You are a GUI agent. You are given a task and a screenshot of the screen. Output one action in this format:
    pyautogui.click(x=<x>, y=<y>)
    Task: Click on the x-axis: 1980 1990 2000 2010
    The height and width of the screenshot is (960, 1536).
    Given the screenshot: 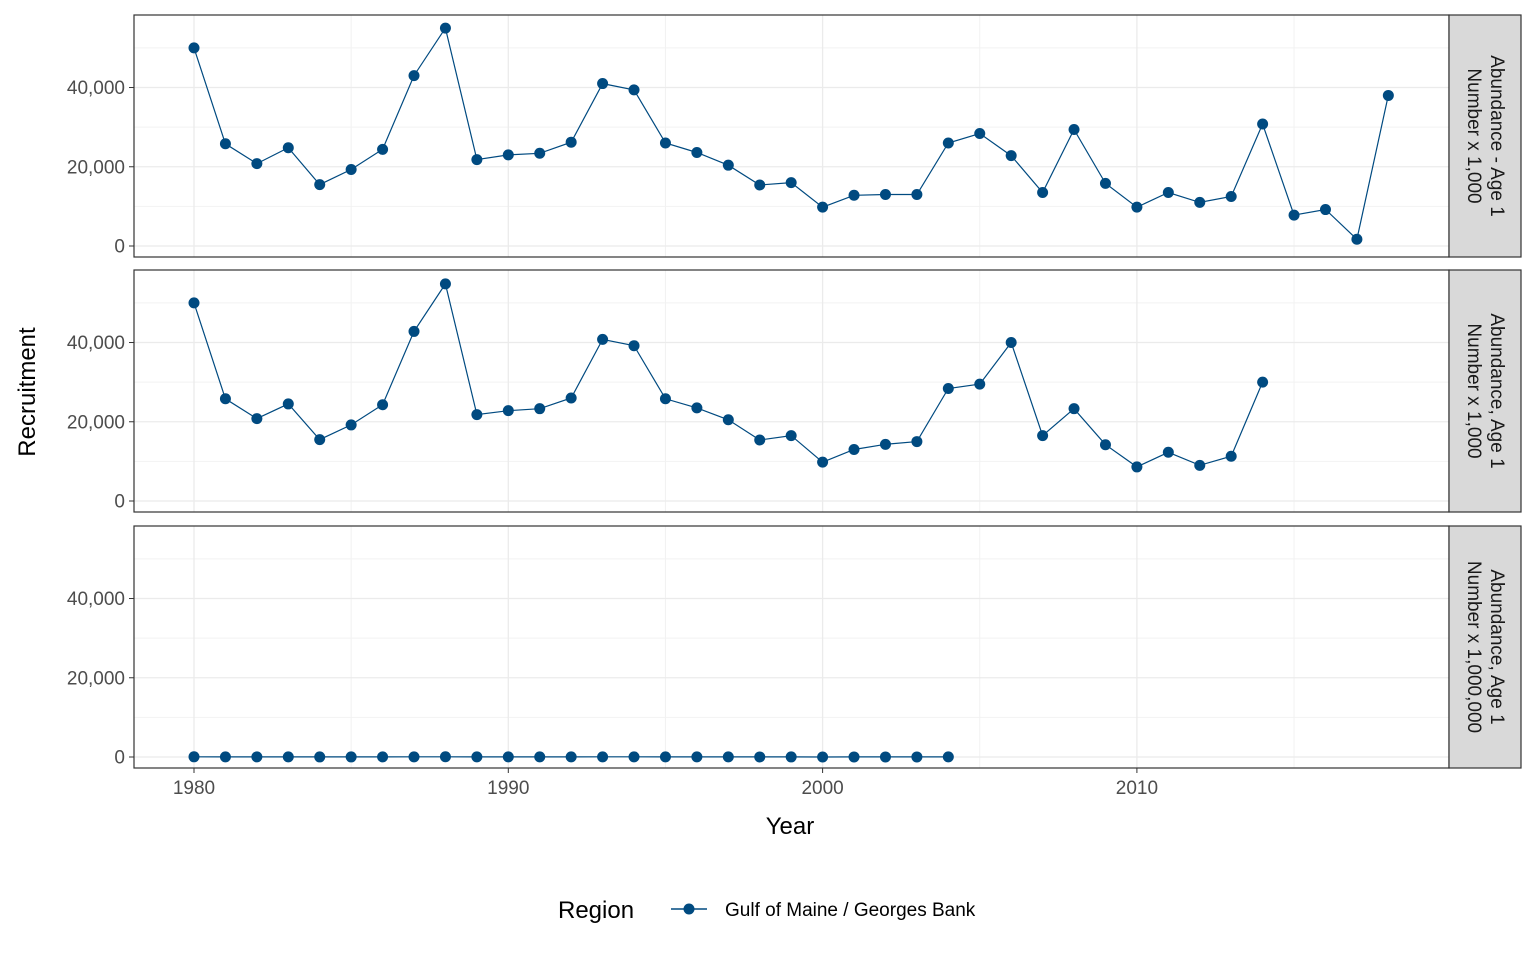 What is the action you would take?
    pyautogui.click(x=665, y=783)
    